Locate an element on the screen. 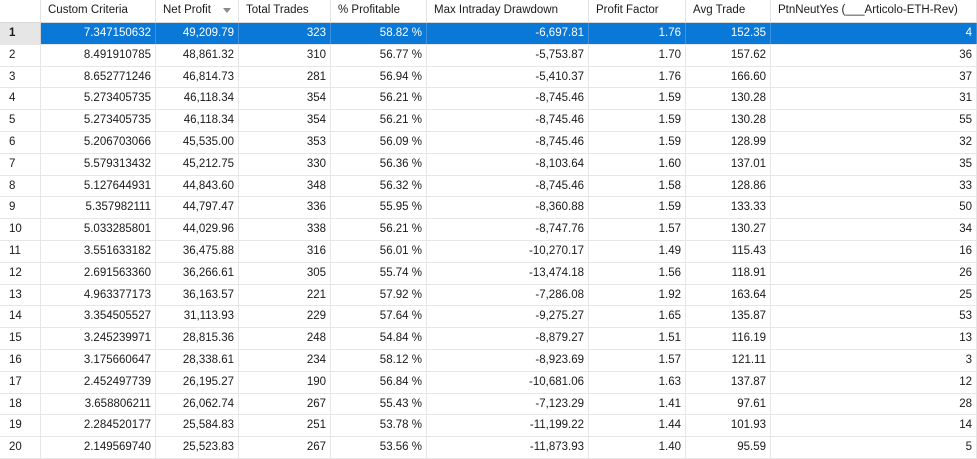 This screenshot has width=977, height=459. row-index-cell: 7 is located at coordinates (20, 164).